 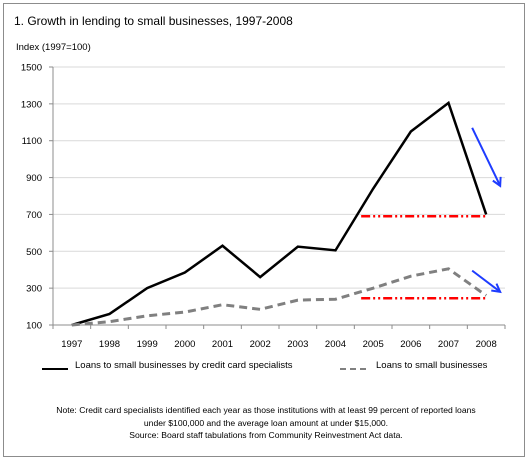 I want to click on y-tick-label: 300, so click(x=34, y=289).